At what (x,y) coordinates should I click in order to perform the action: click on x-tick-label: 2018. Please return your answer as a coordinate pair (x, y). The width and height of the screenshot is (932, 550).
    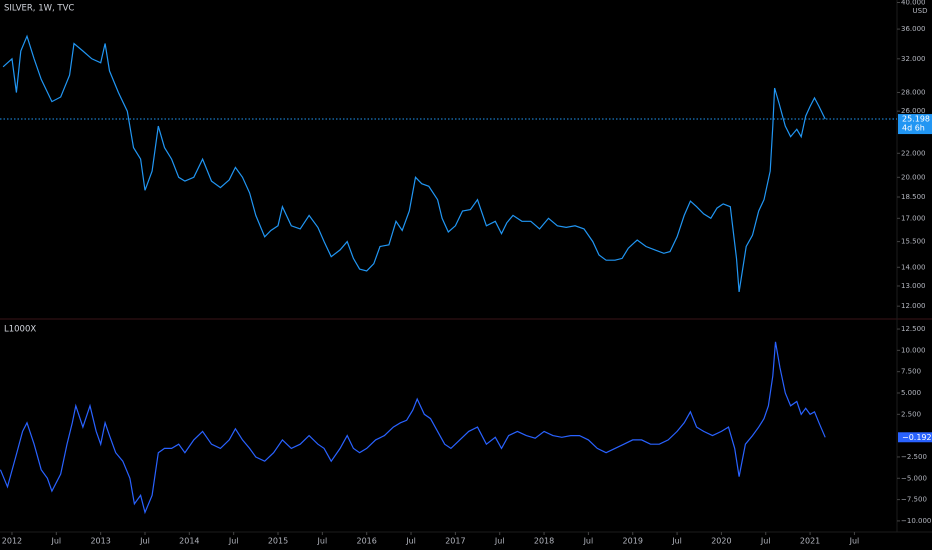
    Looking at the image, I should click on (544, 541).